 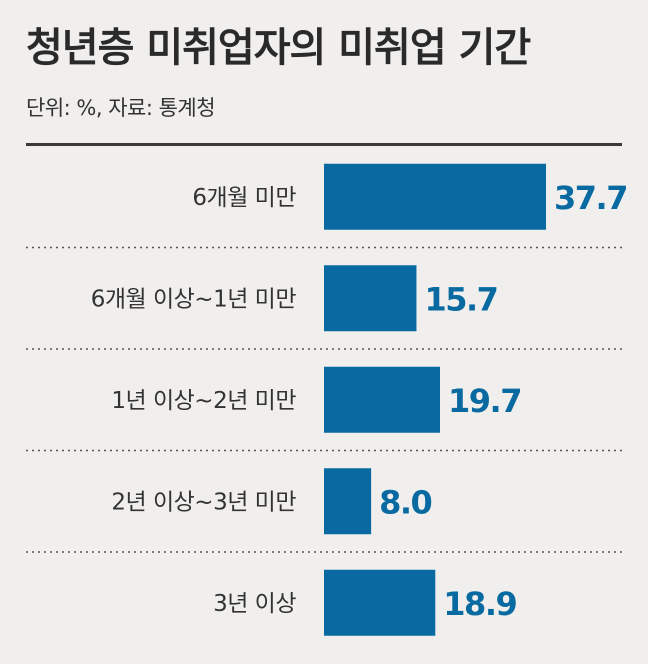 What do you see at coordinates (405, 502) in the screenshot?
I see `value-label: 8.0` at bounding box center [405, 502].